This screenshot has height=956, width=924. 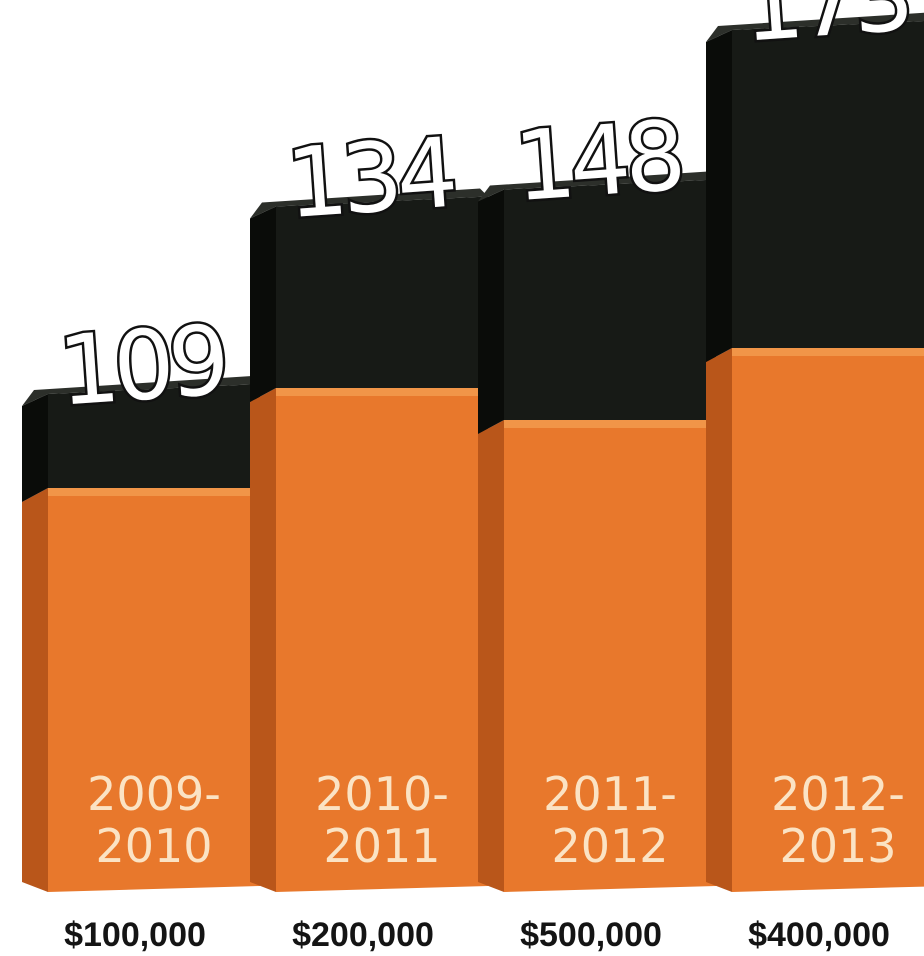 I want to click on bar-amount-label: $200,000, so click(x=363, y=935).